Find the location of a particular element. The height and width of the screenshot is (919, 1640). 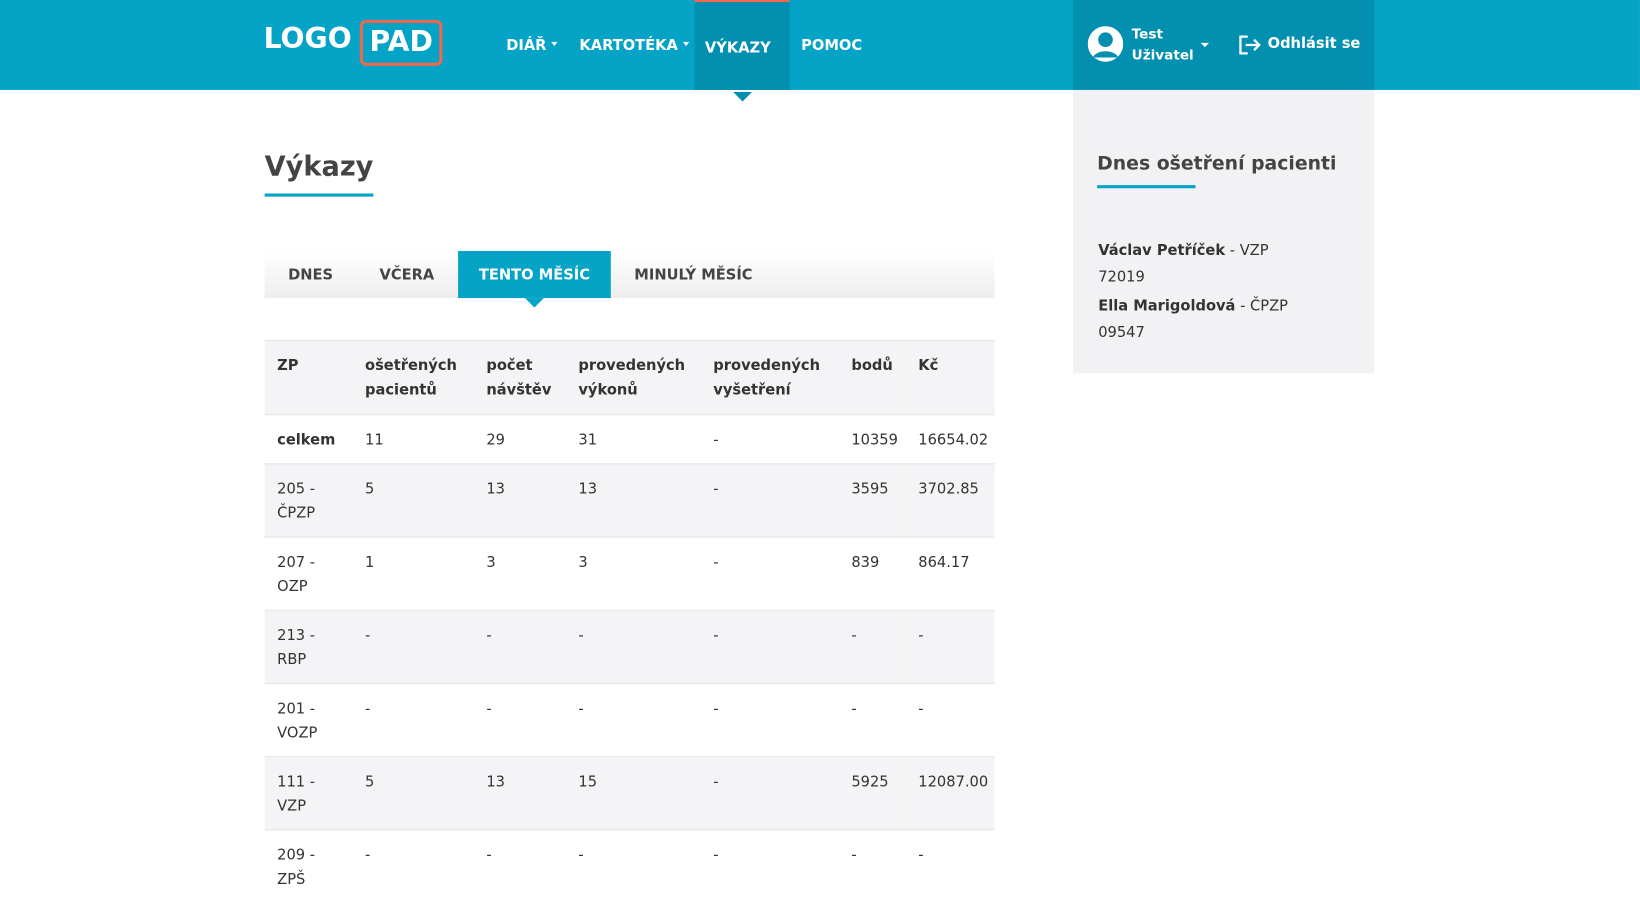

cell: 3702.85 is located at coordinates (950, 500).